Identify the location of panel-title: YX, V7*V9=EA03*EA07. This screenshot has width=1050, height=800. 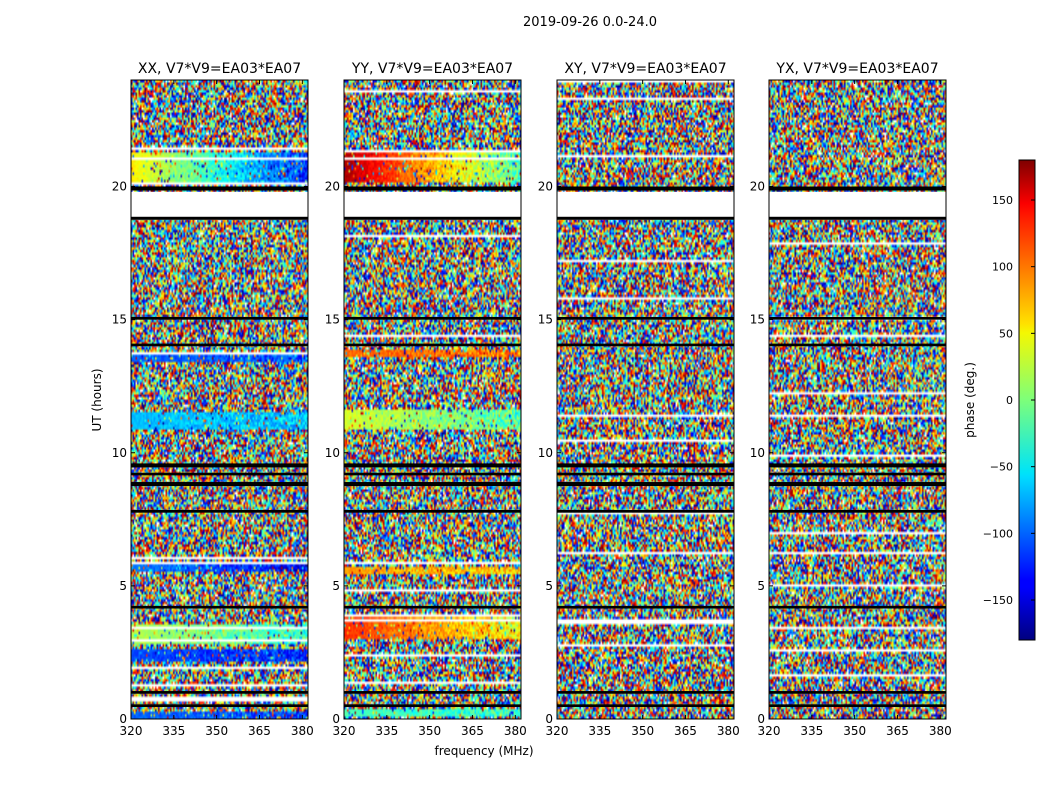
(856, 69).